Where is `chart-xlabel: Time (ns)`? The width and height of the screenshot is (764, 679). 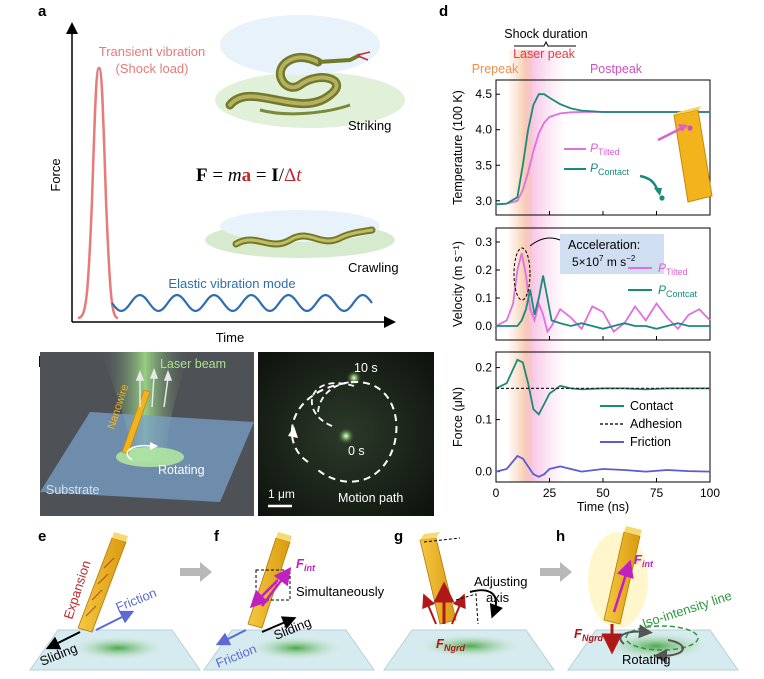
chart-xlabel: Time (ns) is located at coordinates (603, 507).